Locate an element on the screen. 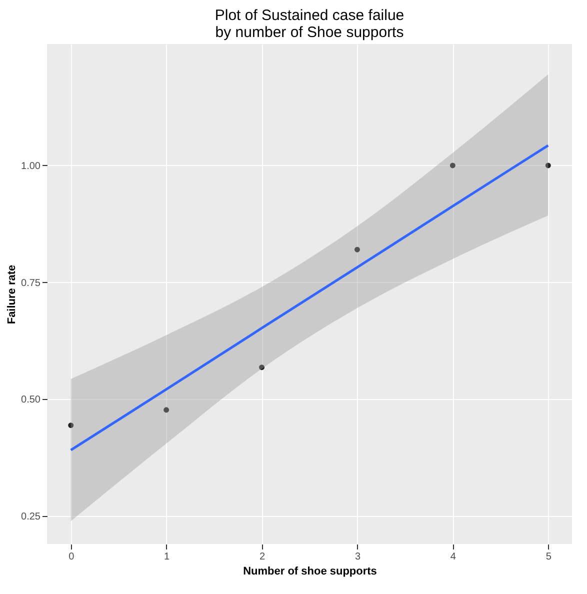  y-tick-label: 1.00 is located at coordinates (31, 166).